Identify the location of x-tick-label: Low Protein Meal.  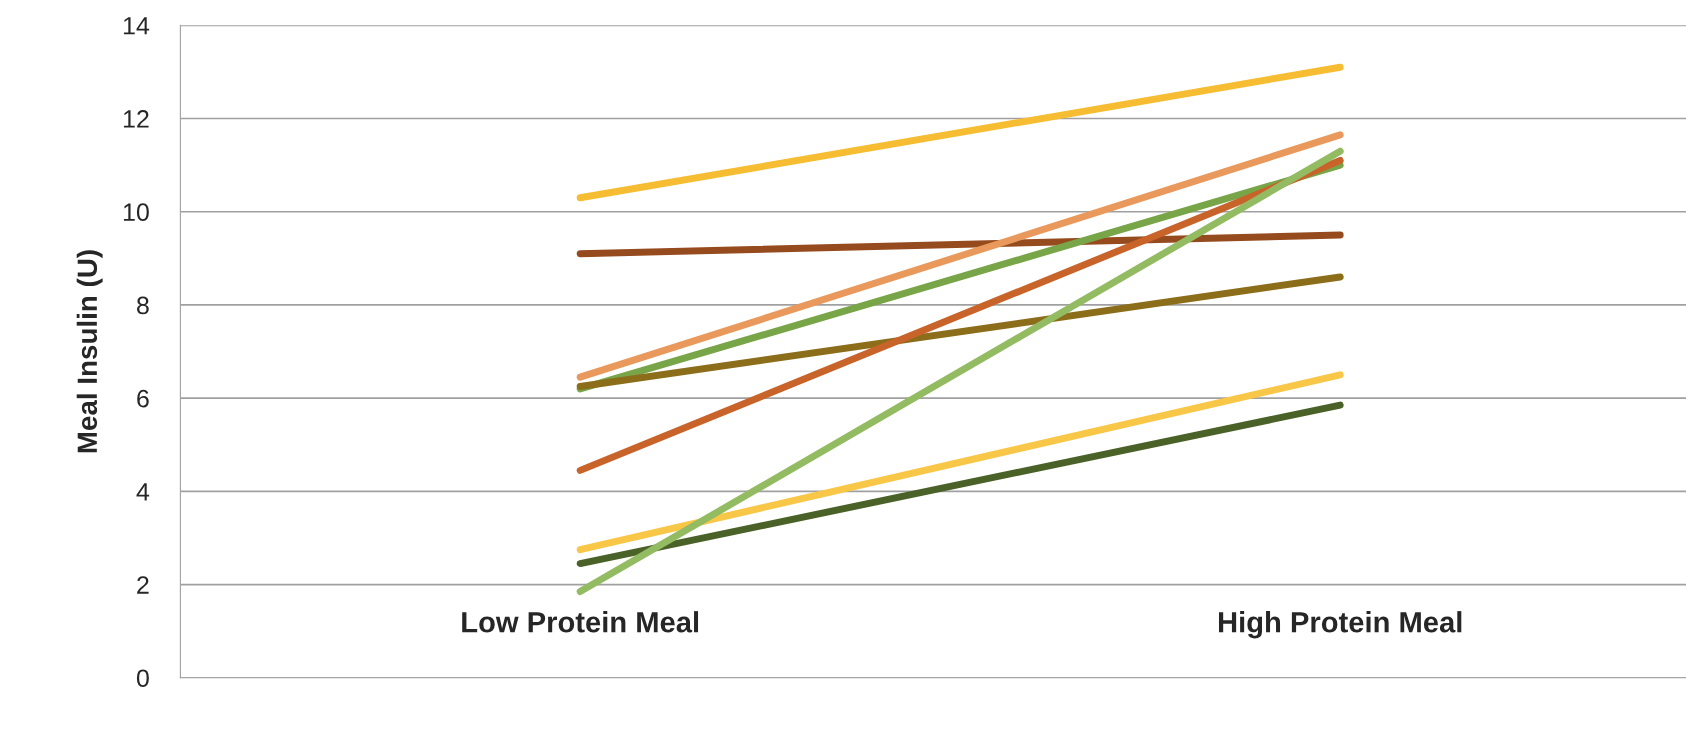
(580, 622).